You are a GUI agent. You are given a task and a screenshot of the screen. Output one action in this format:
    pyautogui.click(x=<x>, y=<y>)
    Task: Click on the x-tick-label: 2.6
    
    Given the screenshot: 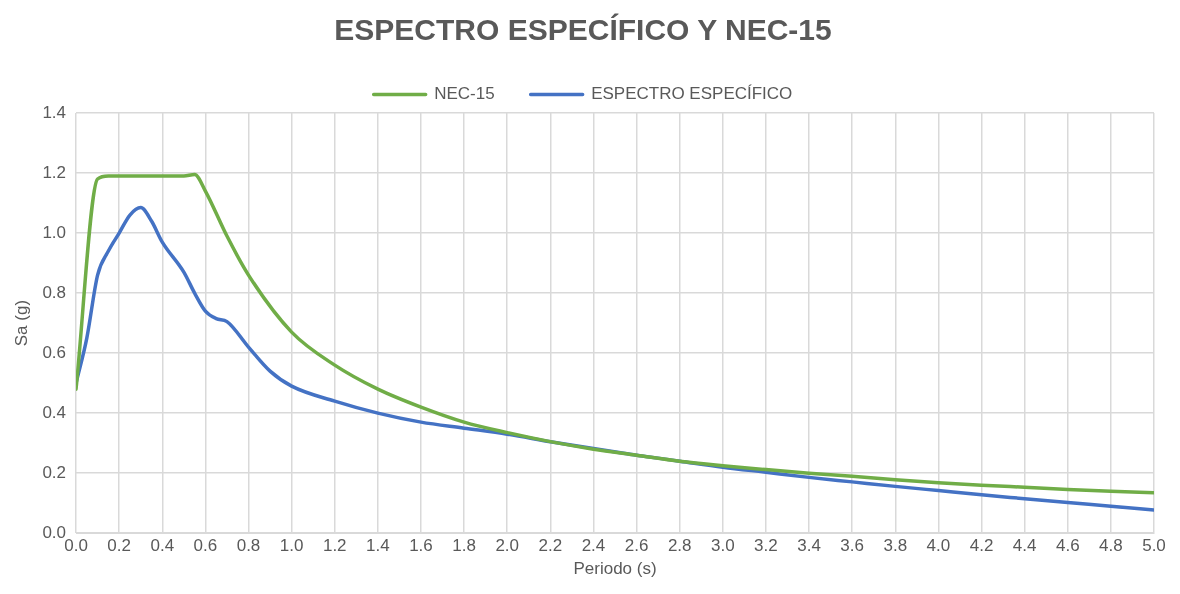 What is the action you would take?
    pyautogui.click(x=636, y=546)
    